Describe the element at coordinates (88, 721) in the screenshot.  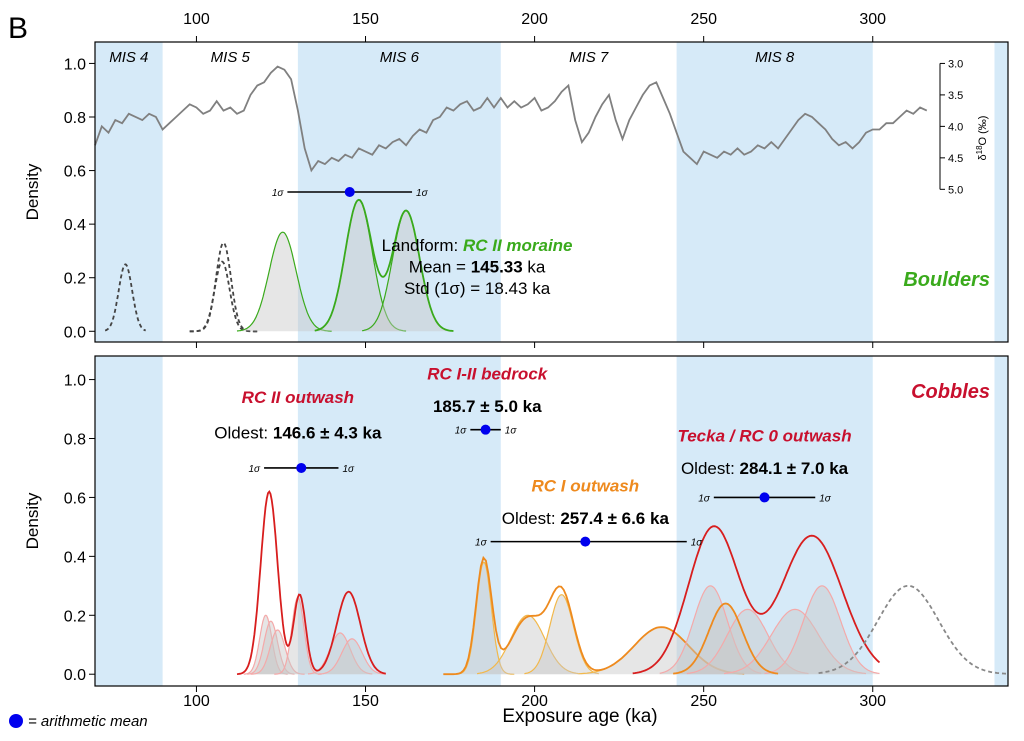
I see `mean-legend-text: = arithmetic mean` at that location.